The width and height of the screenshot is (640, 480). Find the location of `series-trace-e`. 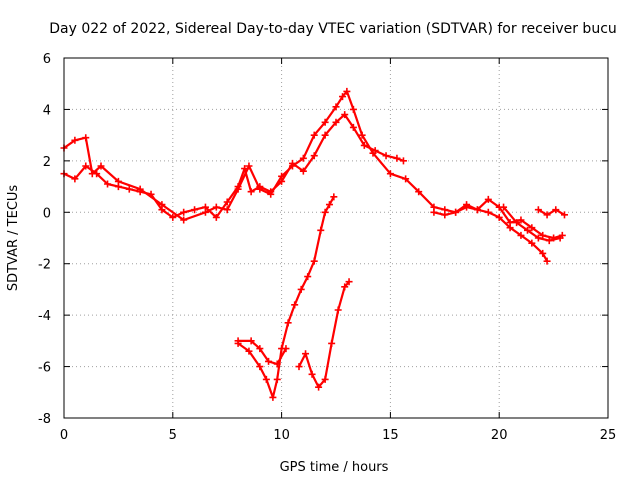

series-trace-e is located at coordinates (551, 212).